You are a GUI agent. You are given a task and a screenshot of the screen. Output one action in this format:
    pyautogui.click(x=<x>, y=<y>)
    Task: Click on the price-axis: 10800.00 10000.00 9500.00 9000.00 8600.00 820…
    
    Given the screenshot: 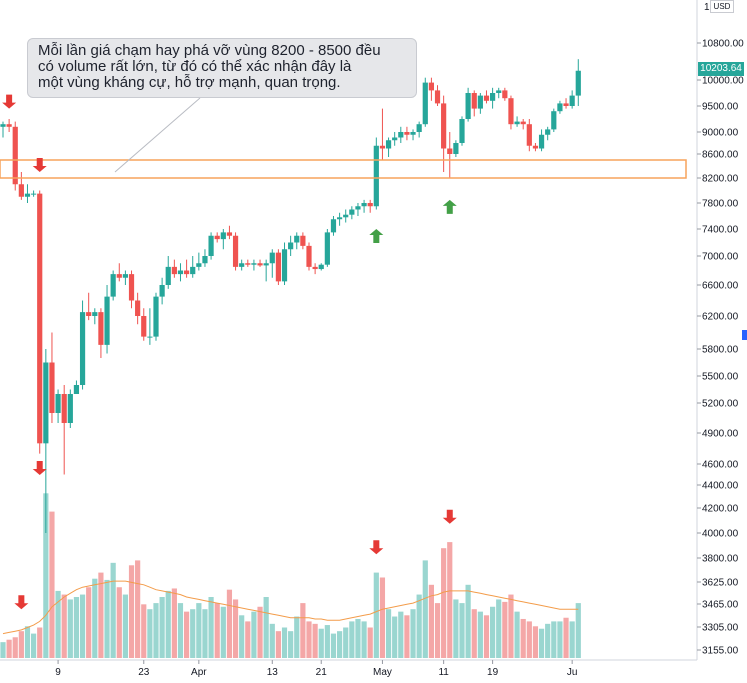 What is the action you would take?
    pyautogui.click(x=720, y=329)
    